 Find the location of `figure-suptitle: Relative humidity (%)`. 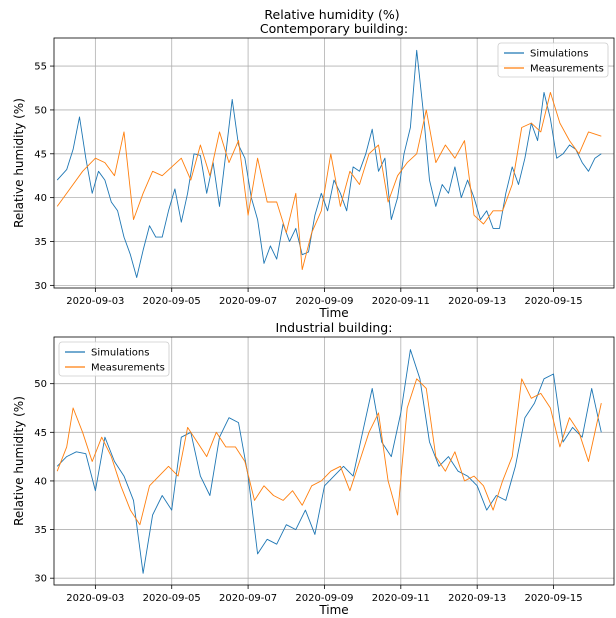

figure-suptitle: Relative humidity (%) is located at coordinates (331, 14).